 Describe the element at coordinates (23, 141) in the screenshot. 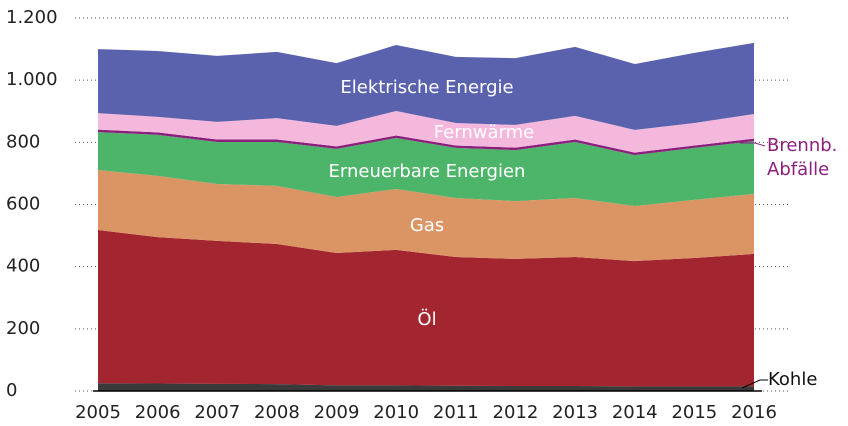

I see `y-tick-label: 800` at that location.